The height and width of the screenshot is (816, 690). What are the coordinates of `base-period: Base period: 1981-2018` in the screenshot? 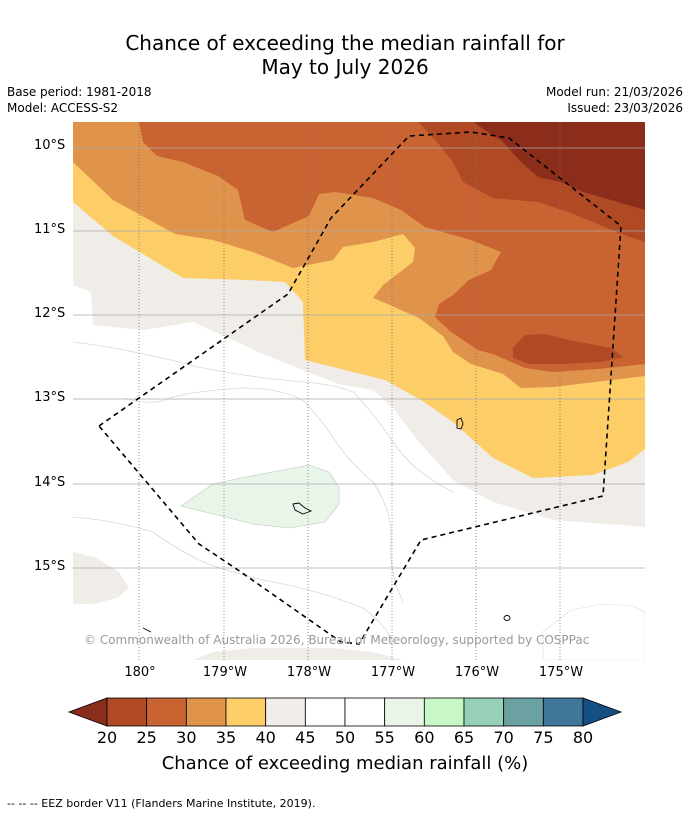 It's located at (79, 92).